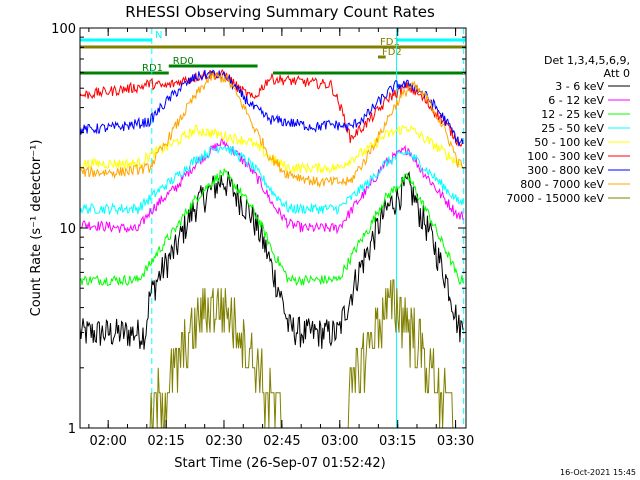 This screenshot has width=640, height=480. What do you see at coordinates (223, 441) in the screenshot?
I see `x-tick-label: 02:30` at bounding box center [223, 441].